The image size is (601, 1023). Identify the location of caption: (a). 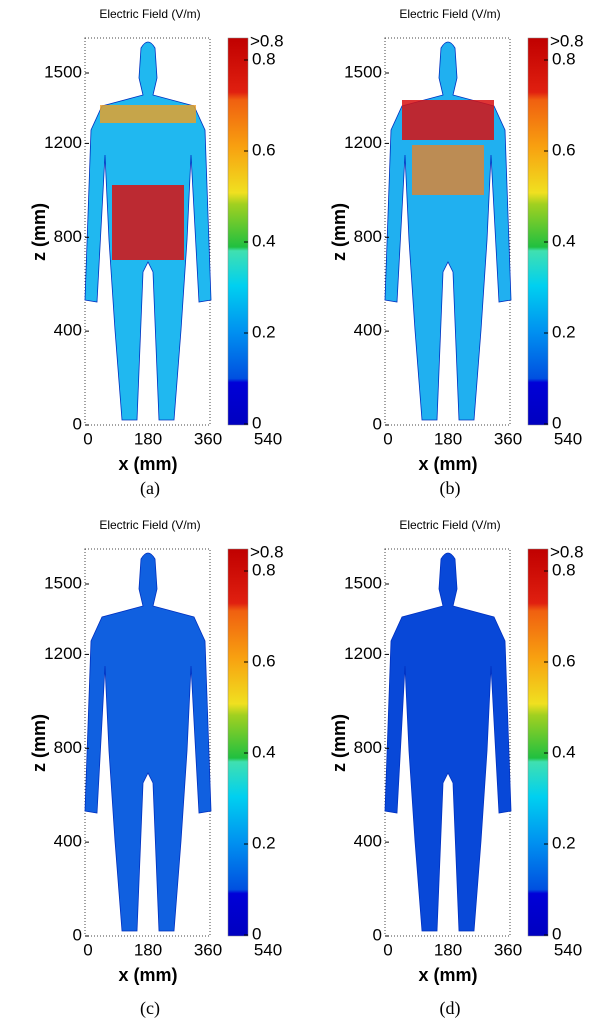
(150, 488).